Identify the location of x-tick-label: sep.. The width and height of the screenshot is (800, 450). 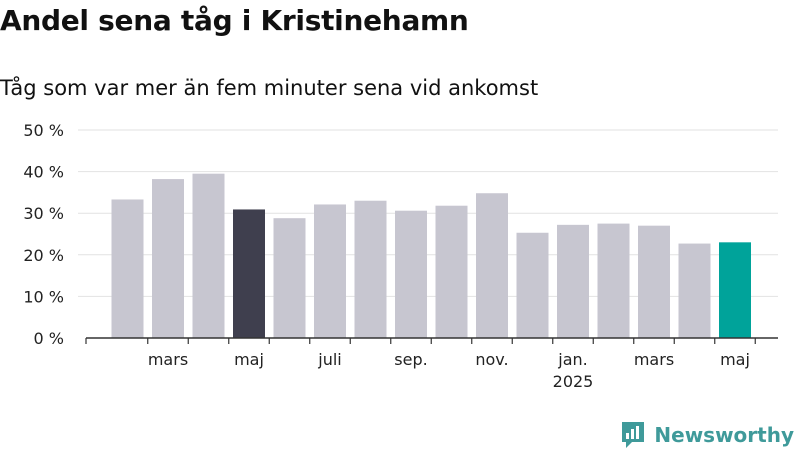
(410, 359).